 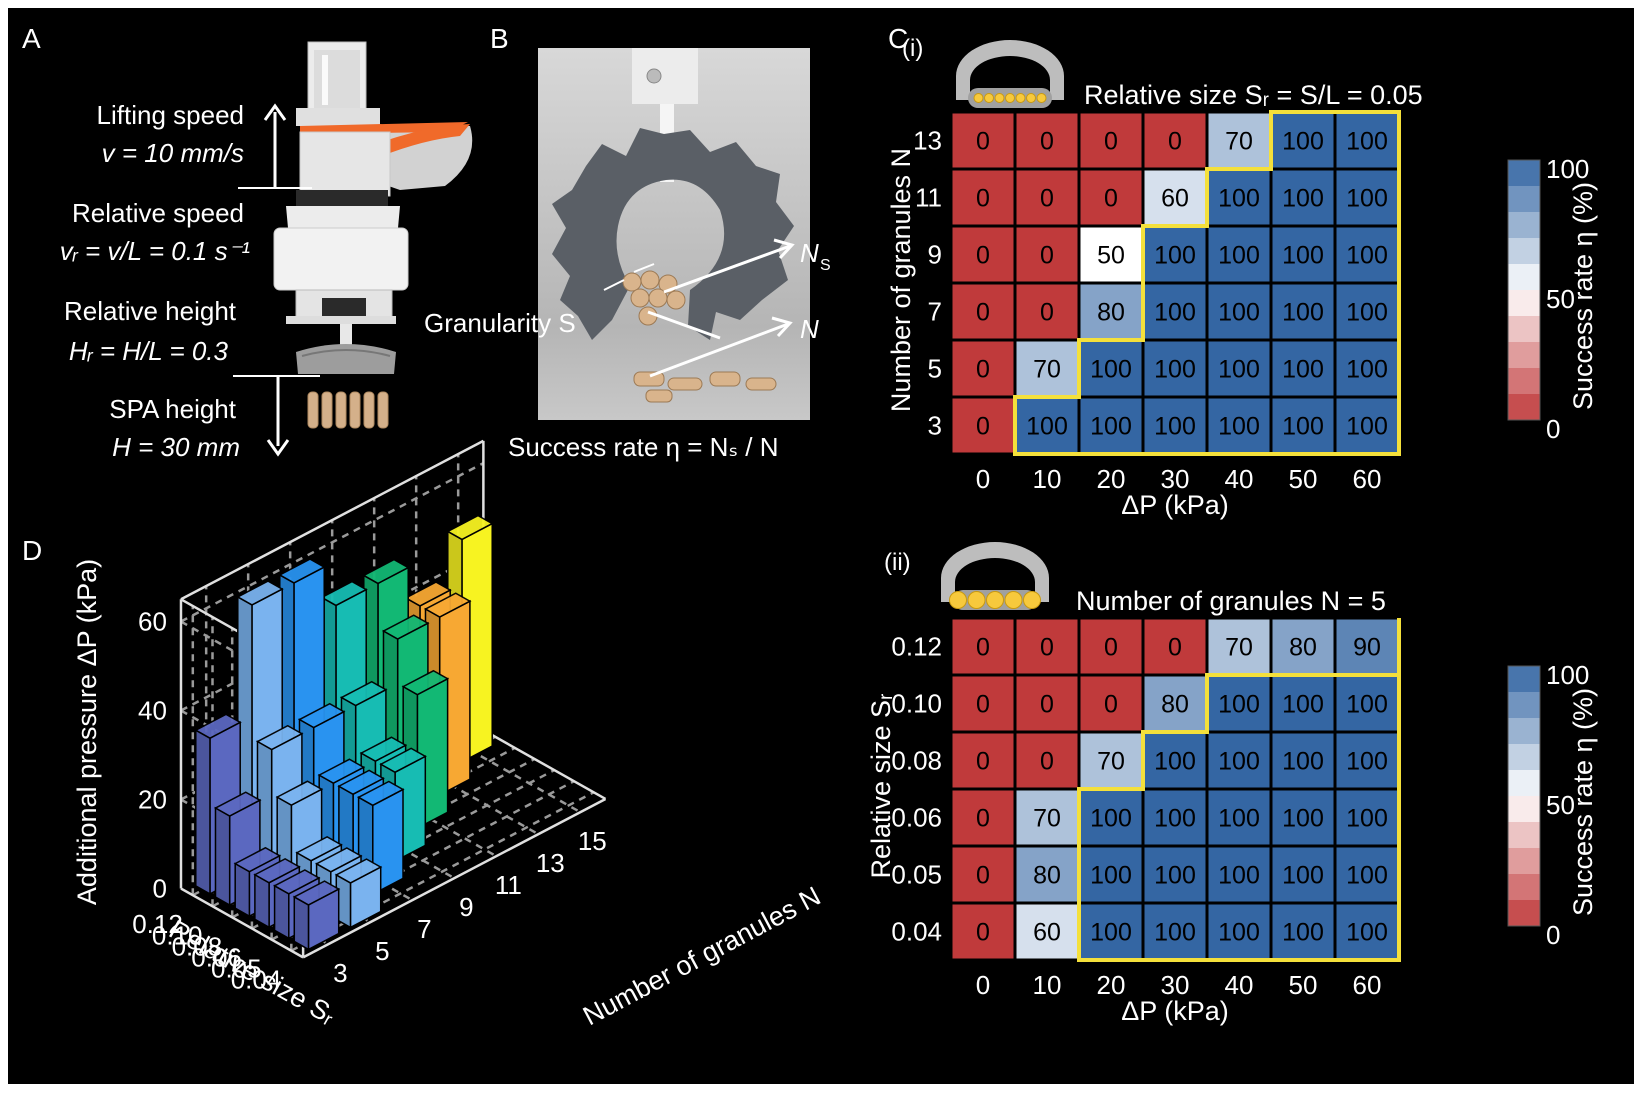 What do you see at coordinates (935, 369) in the screenshot?
I see `y-tick-label: 5` at bounding box center [935, 369].